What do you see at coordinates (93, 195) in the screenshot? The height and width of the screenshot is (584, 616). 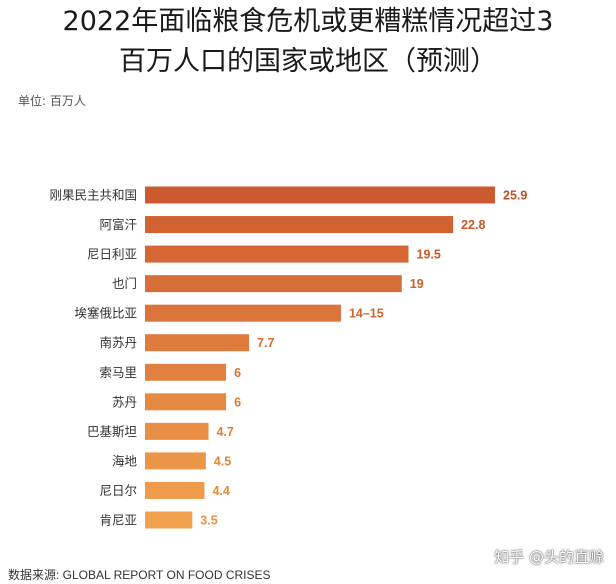 I see `category-label: 刚果民主共和国` at bounding box center [93, 195].